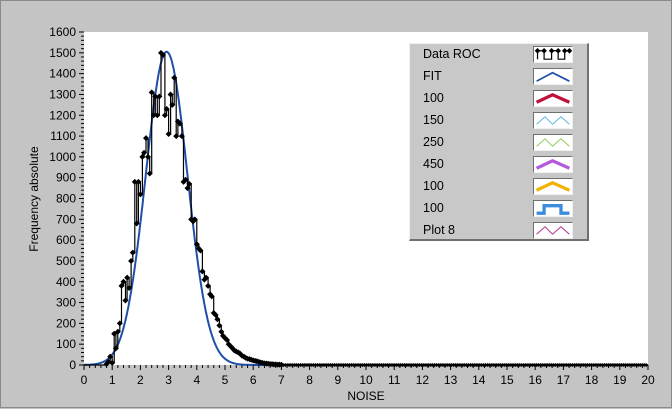 The image size is (672, 409). Describe the element at coordinates (337, 380) in the screenshot. I see `x-tick-label: 9` at that location.